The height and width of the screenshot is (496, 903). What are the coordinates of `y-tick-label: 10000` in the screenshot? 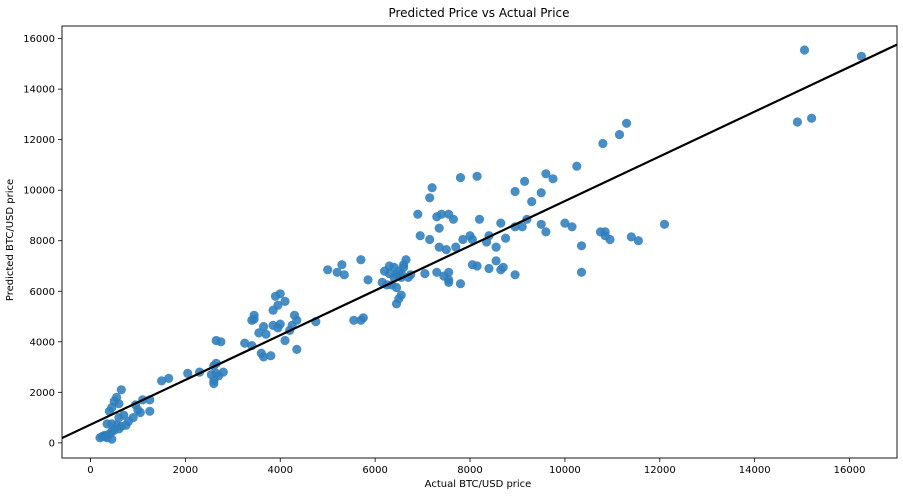 It's located at (39, 191).